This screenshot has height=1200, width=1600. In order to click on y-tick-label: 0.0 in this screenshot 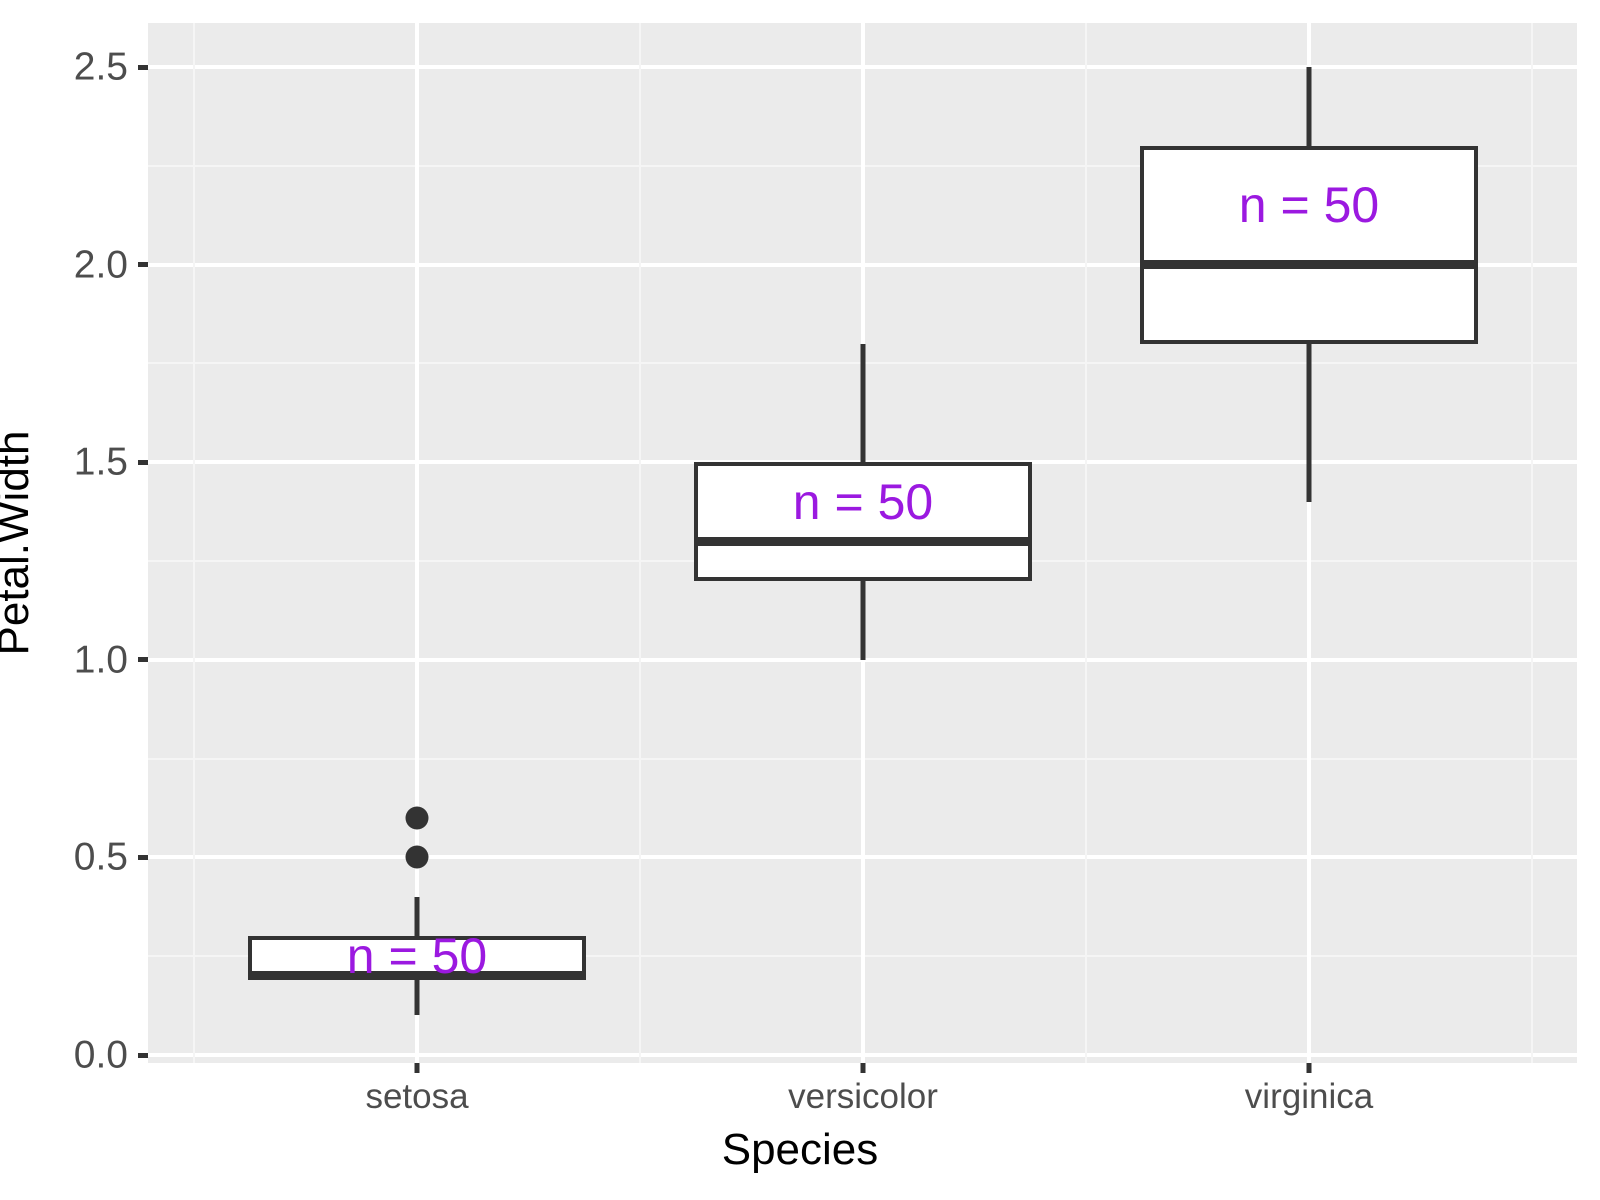, I will do `click(100, 1055)`.